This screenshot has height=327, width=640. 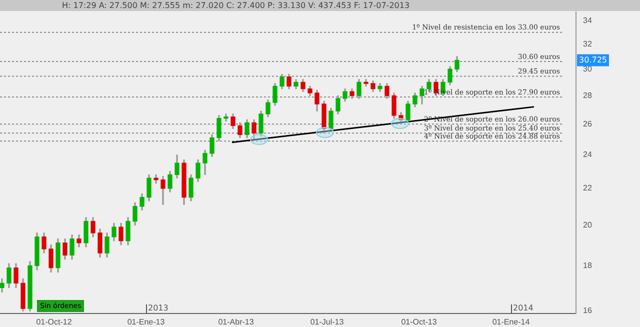 I want to click on x-tick-label: 01-Oct-13, so click(x=419, y=321).